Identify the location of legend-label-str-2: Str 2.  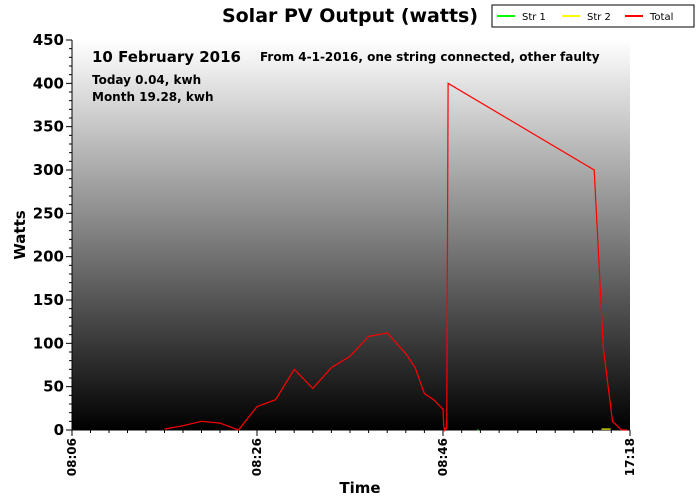
(599, 17).